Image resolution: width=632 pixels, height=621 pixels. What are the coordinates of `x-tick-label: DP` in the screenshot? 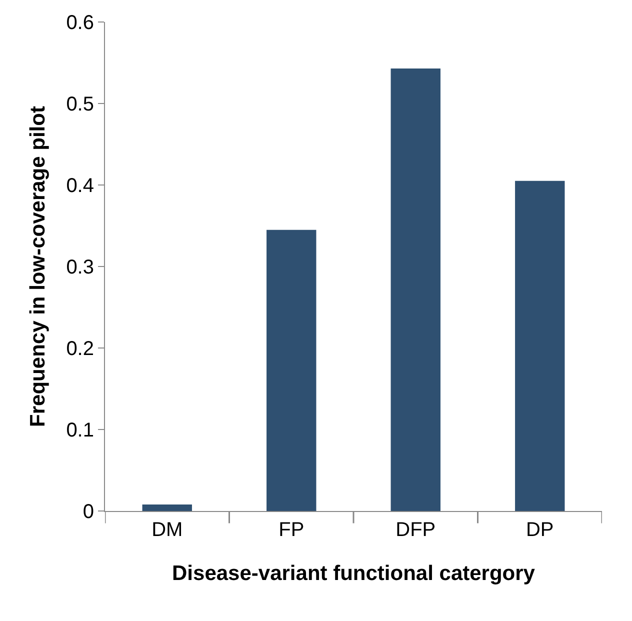 It's located at (540, 530).